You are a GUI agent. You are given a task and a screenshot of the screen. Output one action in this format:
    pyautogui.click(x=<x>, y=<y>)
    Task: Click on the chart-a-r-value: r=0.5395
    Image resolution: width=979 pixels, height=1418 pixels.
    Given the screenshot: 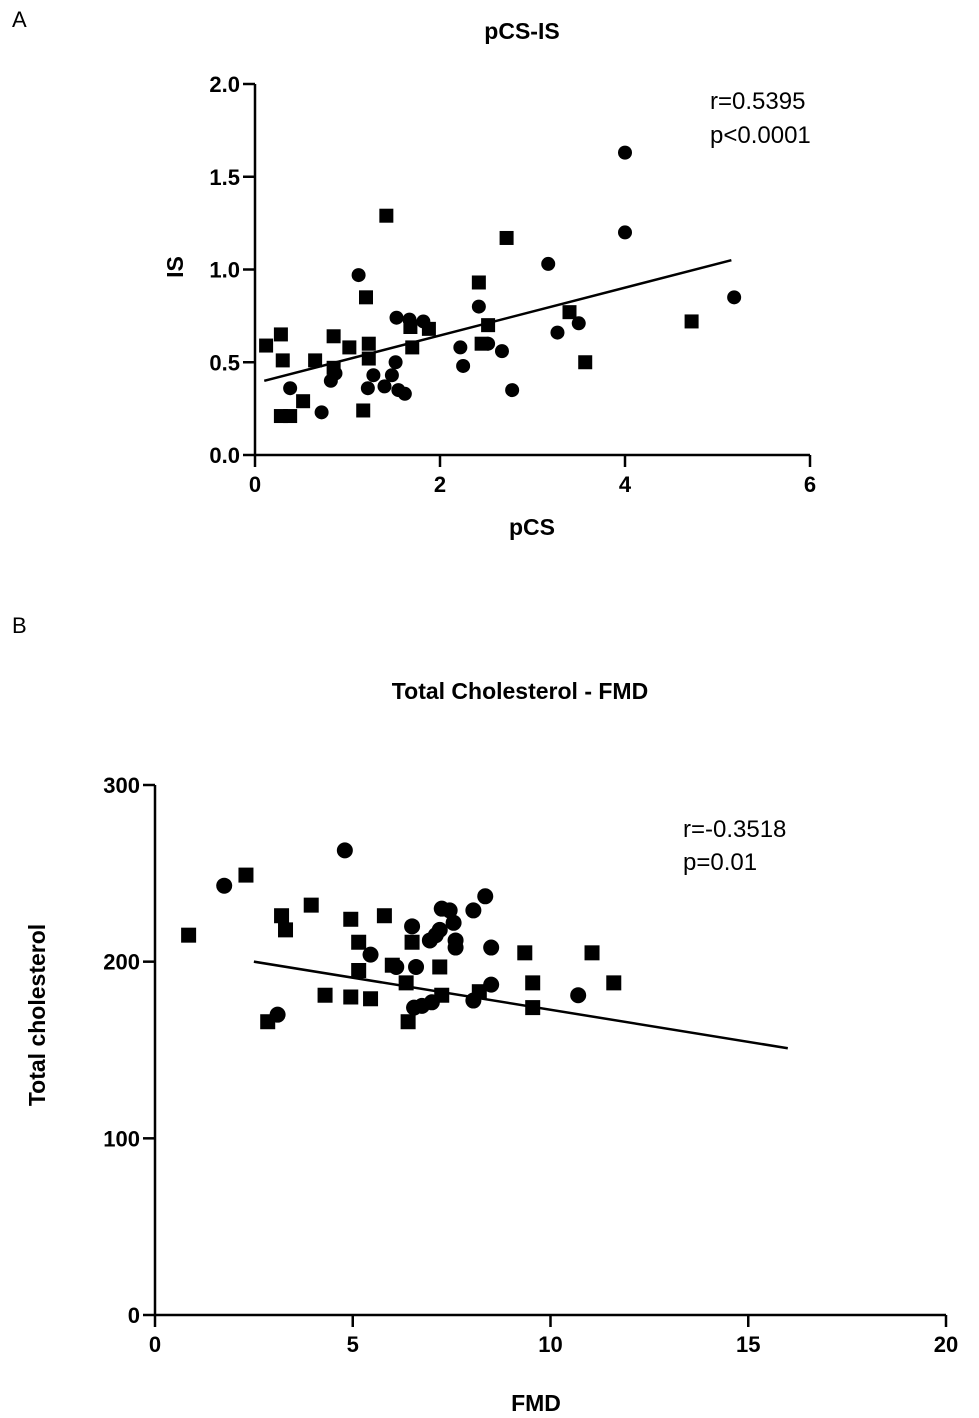 What is the action you would take?
    pyautogui.click(x=757, y=101)
    